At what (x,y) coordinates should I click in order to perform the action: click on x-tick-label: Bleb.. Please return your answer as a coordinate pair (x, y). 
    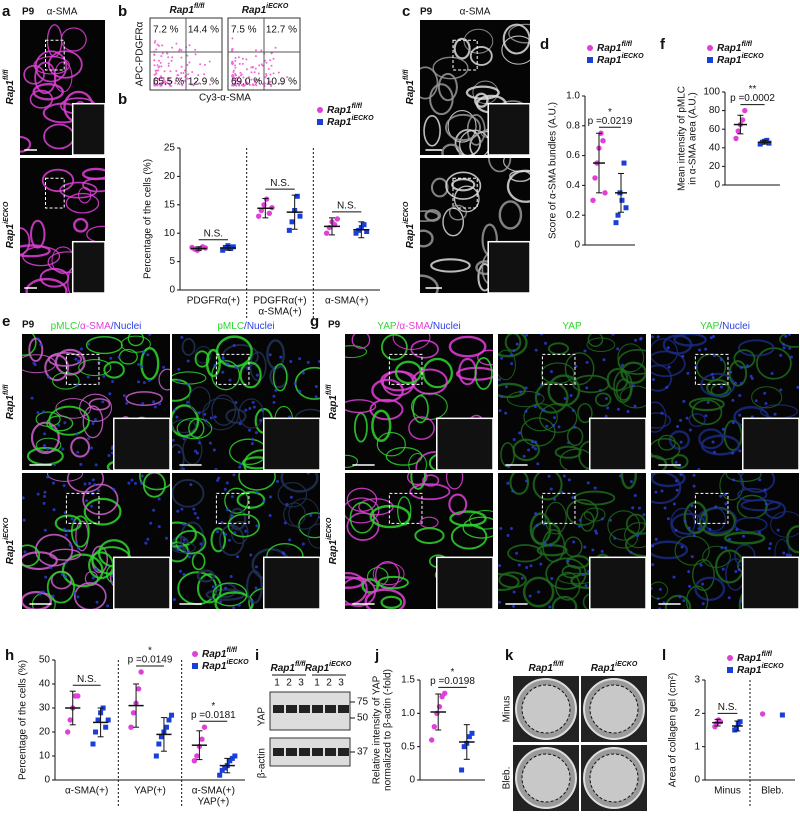
    Looking at the image, I should click on (772, 791).